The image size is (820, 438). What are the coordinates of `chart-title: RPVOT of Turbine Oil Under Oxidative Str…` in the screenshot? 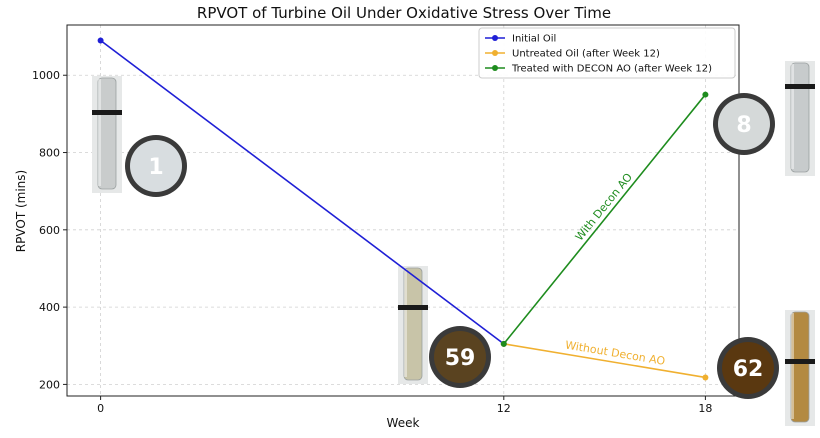 It's located at (404, 13).